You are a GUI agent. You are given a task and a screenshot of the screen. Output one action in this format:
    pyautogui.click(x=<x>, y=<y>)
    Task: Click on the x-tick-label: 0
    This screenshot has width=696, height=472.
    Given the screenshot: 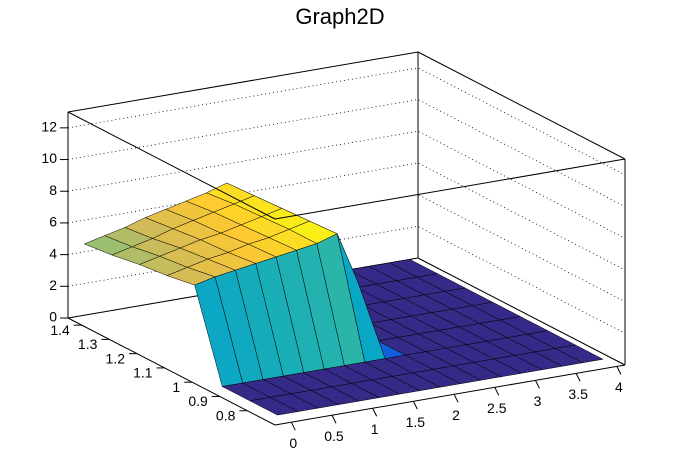 What is the action you would take?
    pyautogui.click(x=293, y=443)
    